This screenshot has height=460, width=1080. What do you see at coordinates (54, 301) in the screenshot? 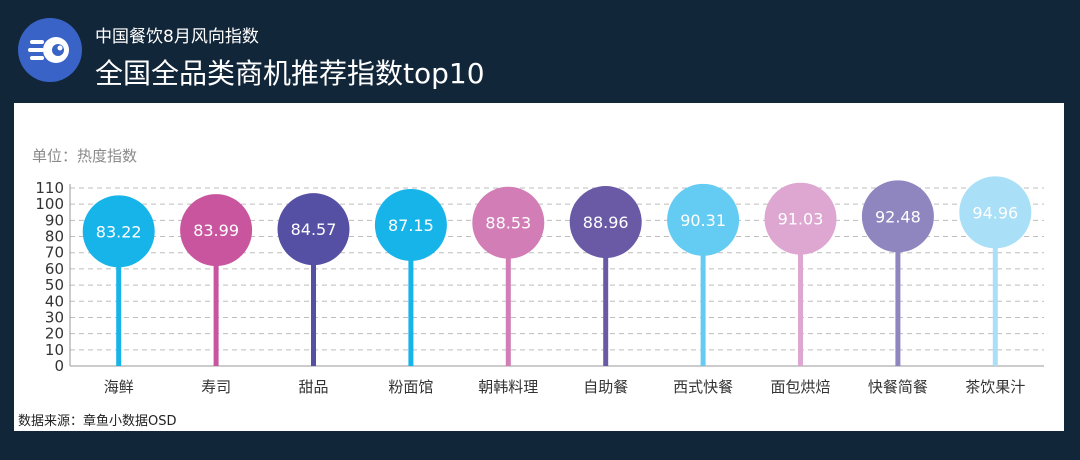
I see `y-tick-label: 40` at bounding box center [54, 301].